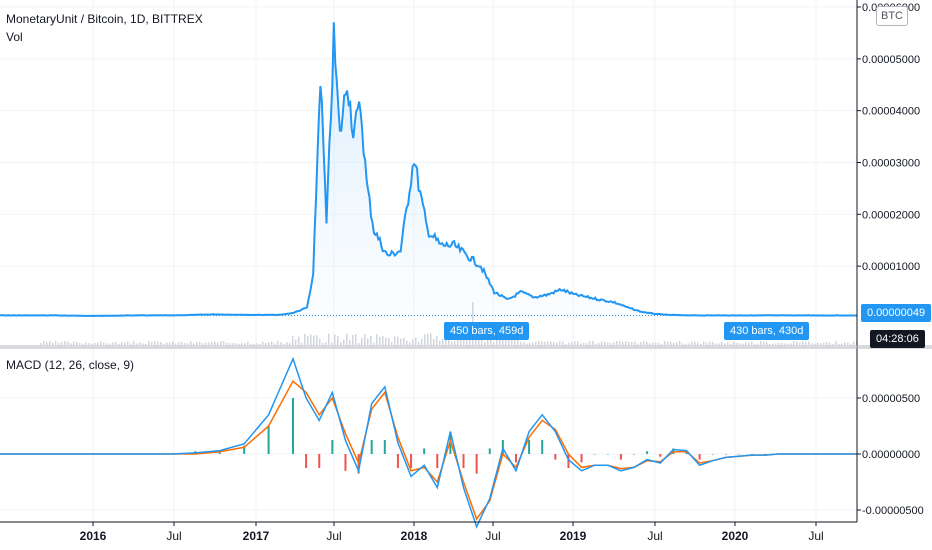 The image size is (932, 550). Describe the element at coordinates (891, 267) in the screenshot. I see `price-tick-label: 0.00001000` at that location.